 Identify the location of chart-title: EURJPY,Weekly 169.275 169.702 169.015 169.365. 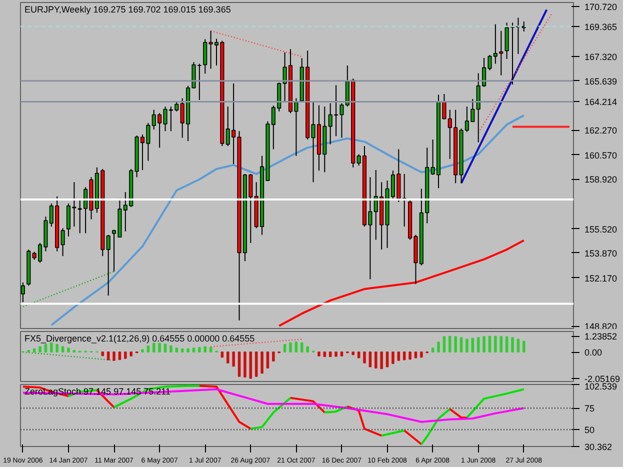
(127, 9).